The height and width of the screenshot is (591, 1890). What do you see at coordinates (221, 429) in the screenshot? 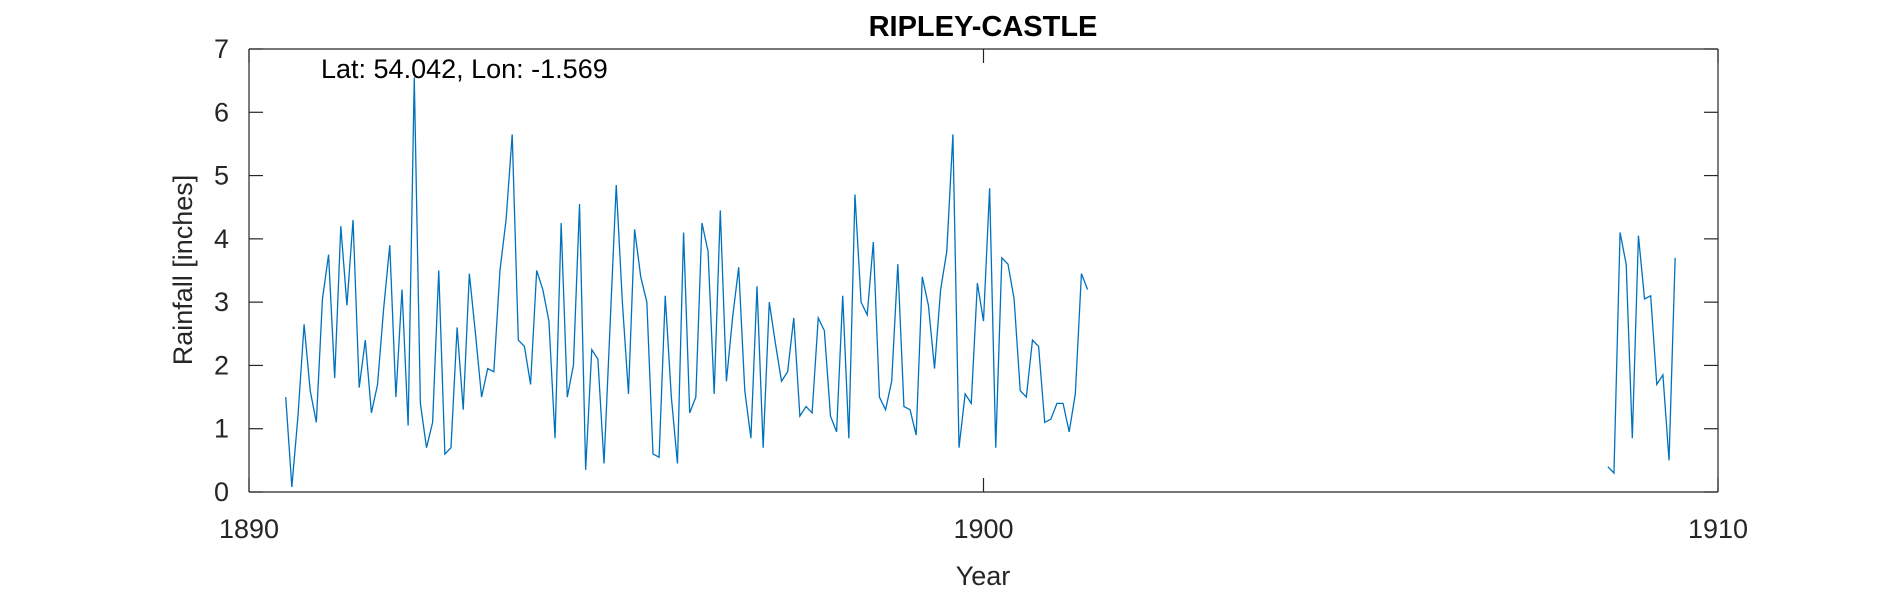
I see `y-tick-label: 1` at bounding box center [221, 429].